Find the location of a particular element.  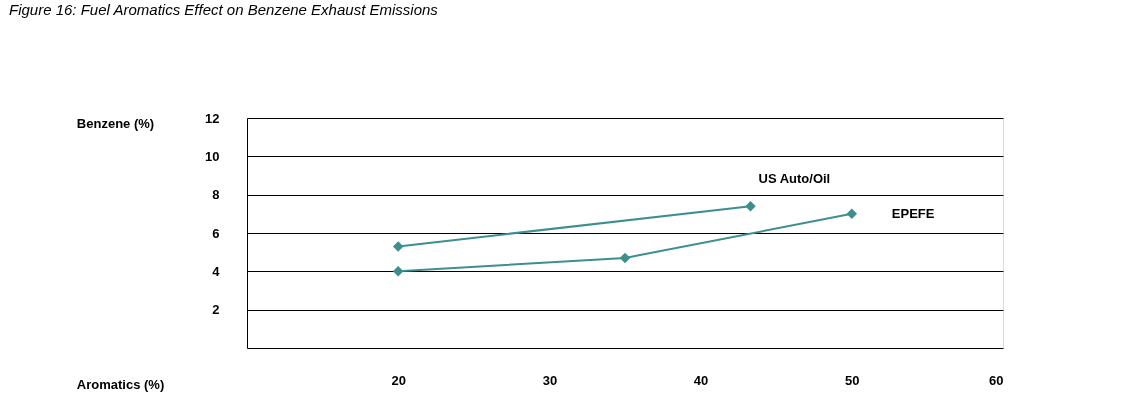

y-axis-title: Benzene (%) is located at coordinates (115, 123).